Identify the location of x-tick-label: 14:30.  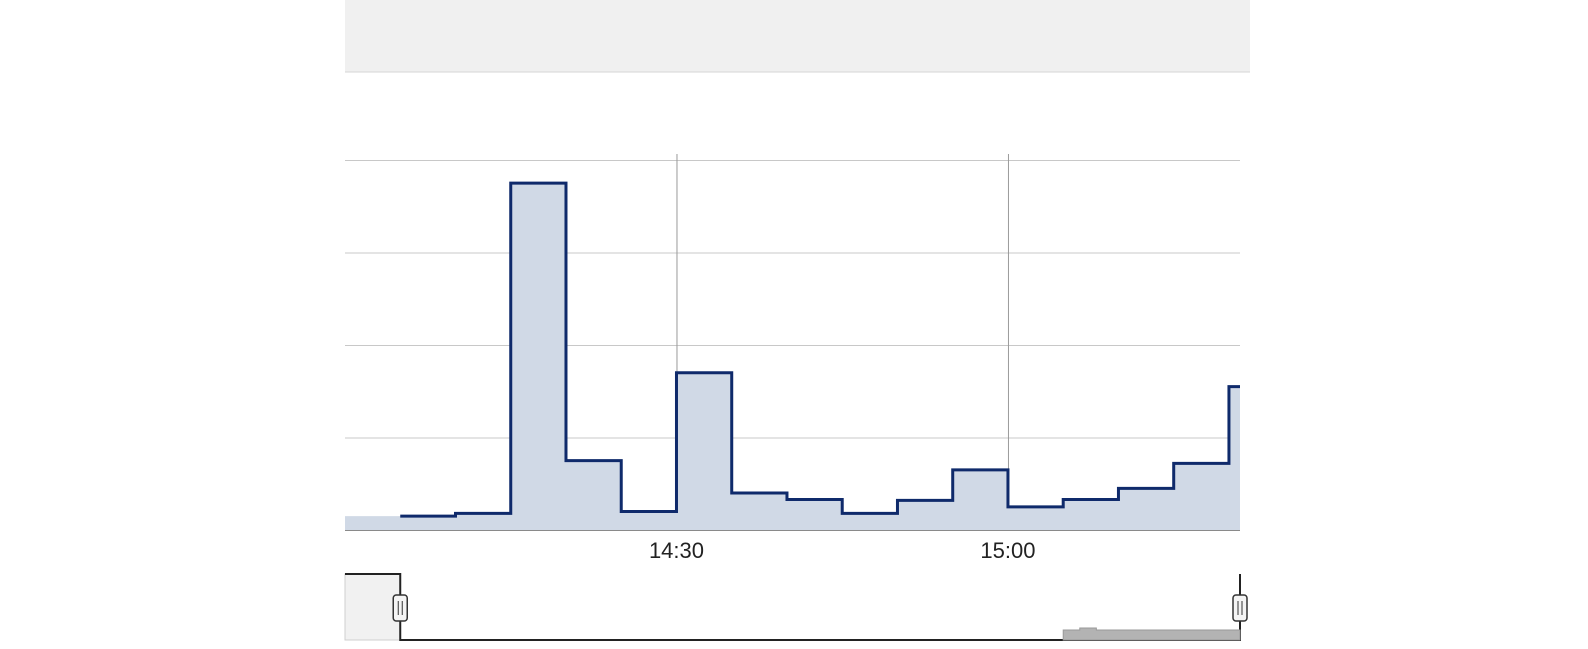
(676, 550).